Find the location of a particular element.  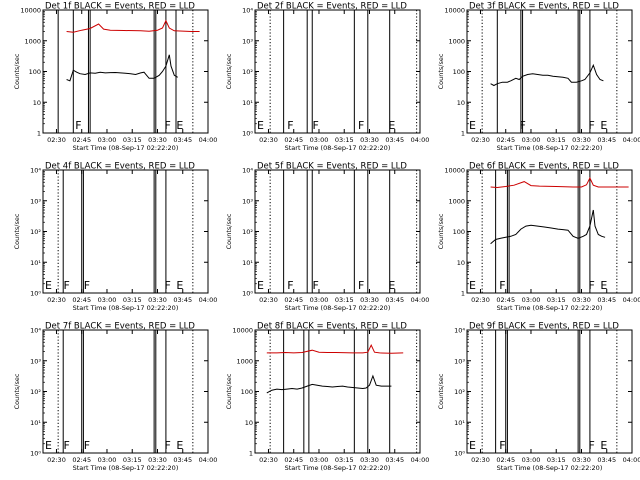

y-tick-label: 1 is located at coordinates (463, 134).